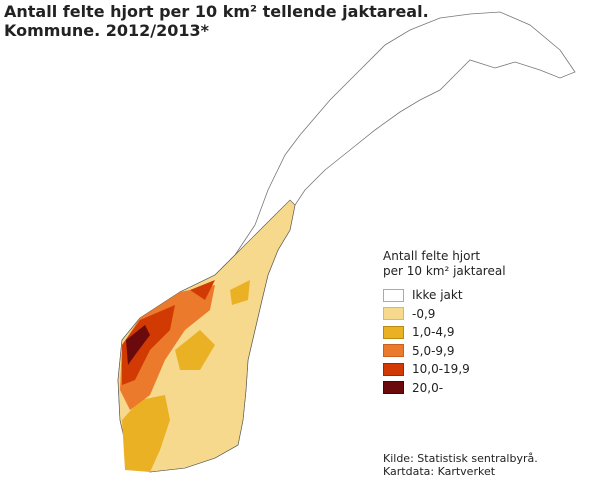  I want to click on legend-title: Antall felte hjort per 10 km² jaktareal, so click(444, 264).